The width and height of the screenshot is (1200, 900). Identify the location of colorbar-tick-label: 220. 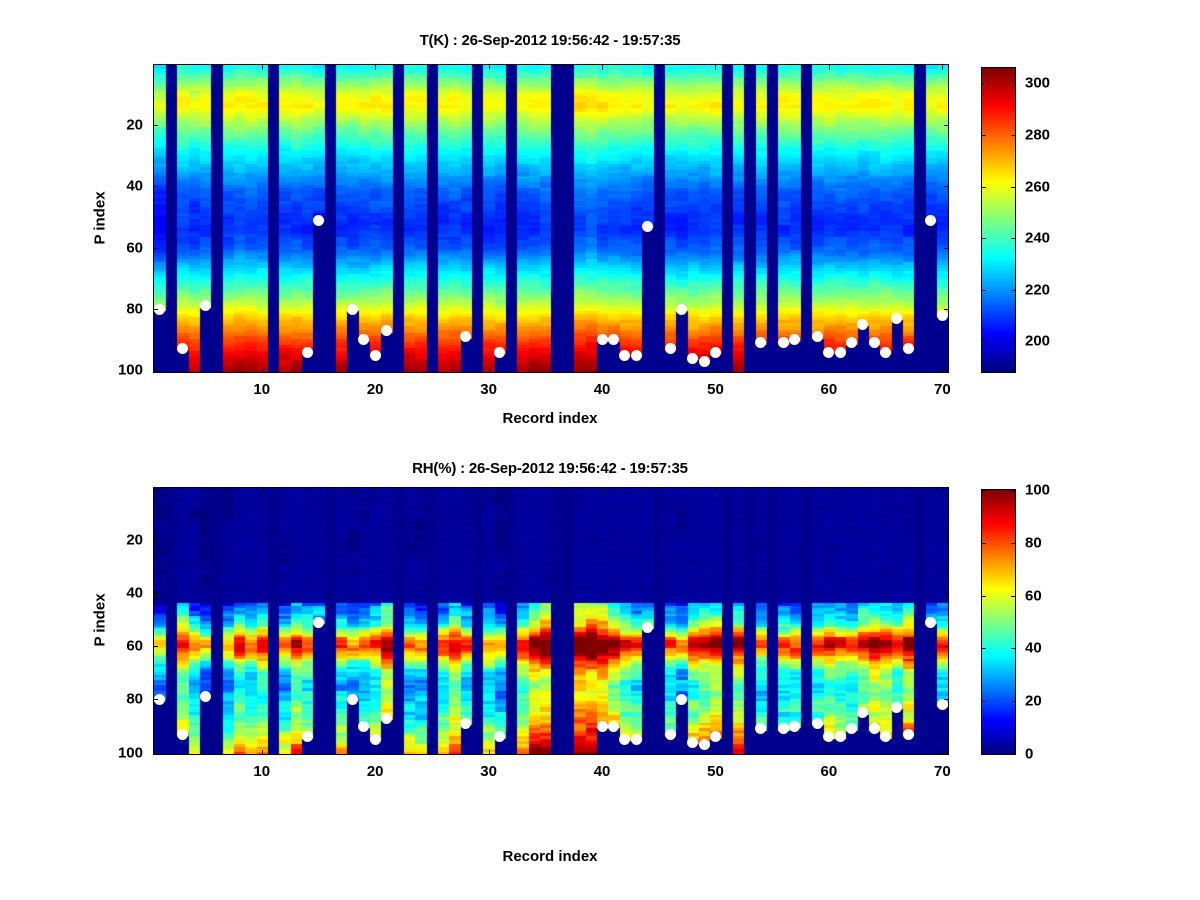
(1038, 290).